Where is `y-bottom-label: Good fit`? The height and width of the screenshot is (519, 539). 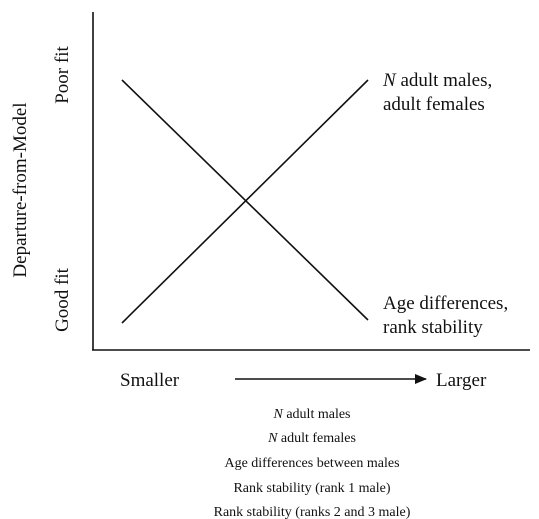 y-bottom-label: Good fit is located at coordinates (62, 299).